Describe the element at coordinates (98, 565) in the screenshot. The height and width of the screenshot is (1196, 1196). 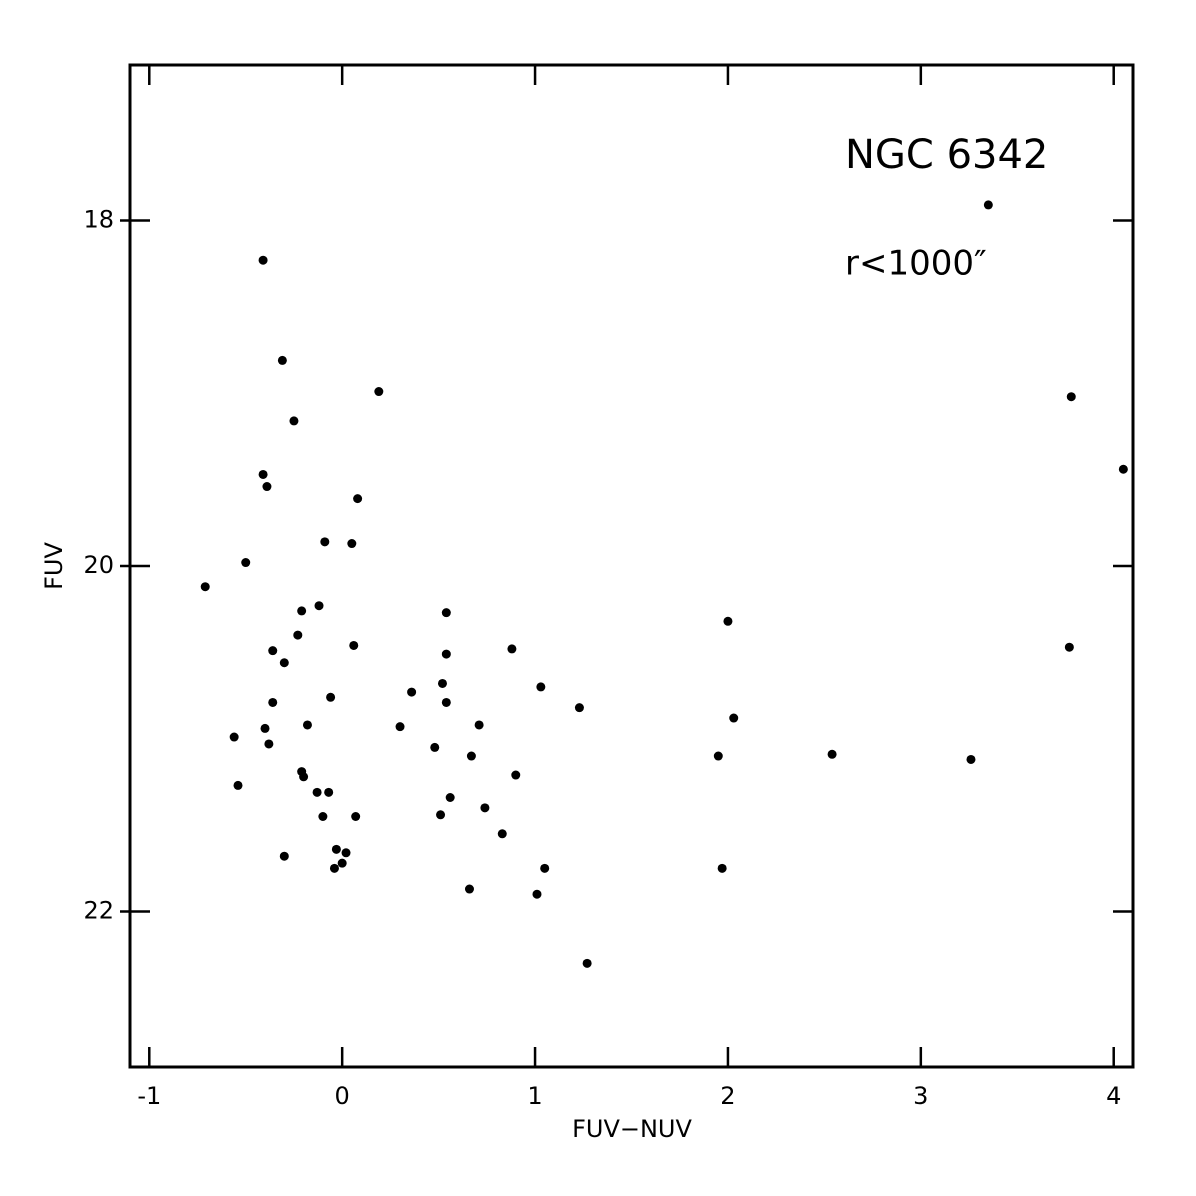
I see `y-tick-label: 20` at that location.